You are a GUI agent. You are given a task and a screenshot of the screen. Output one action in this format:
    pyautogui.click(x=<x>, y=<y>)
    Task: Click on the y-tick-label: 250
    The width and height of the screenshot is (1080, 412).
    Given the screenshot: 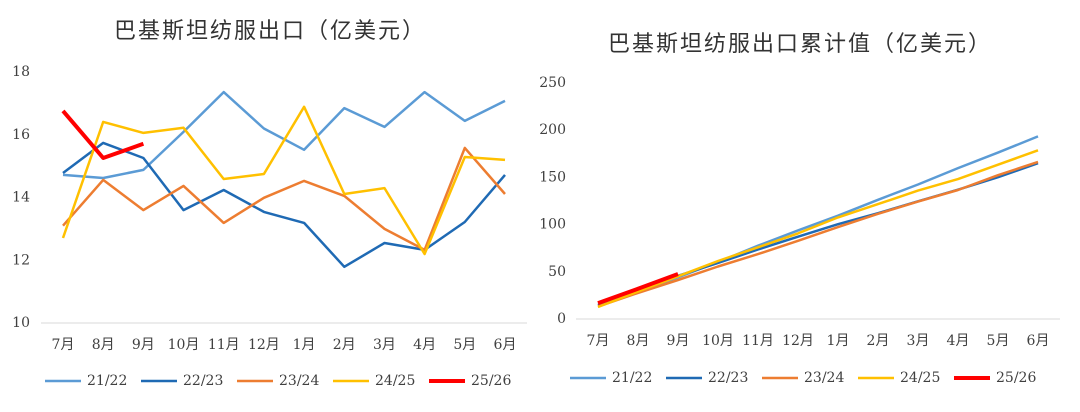 What is the action you would take?
    pyautogui.click(x=552, y=83)
    